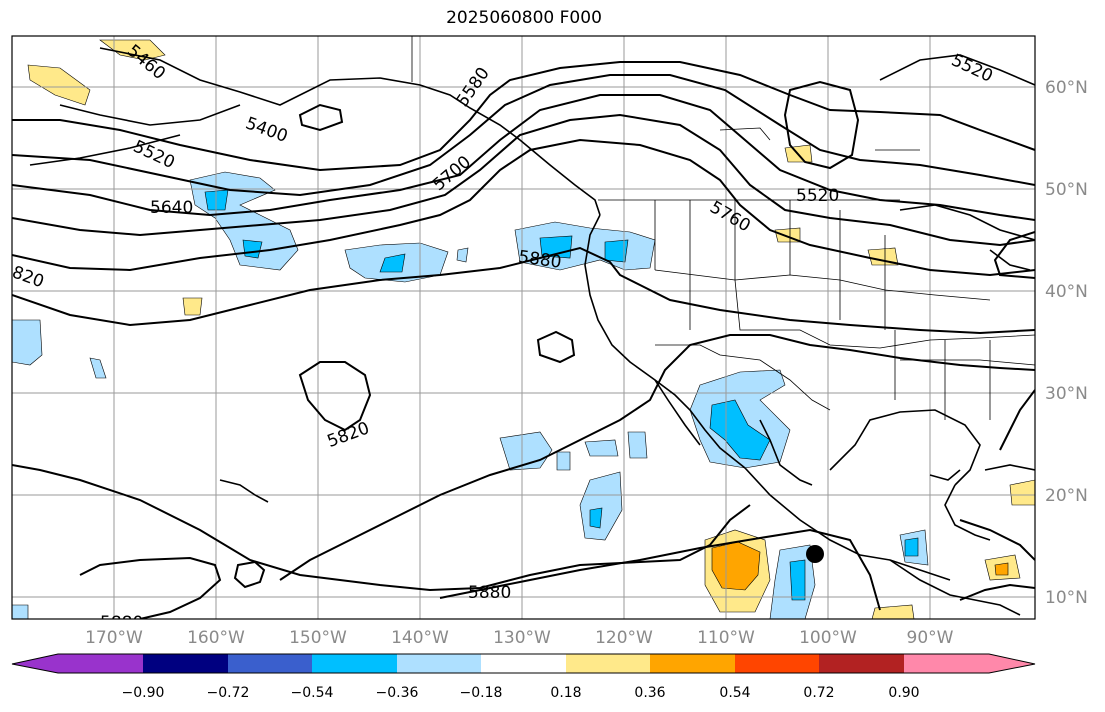  What do you see at coordinates (828, 638) in the screenshot?
I see `lon-label: 100°W` at bounding box center [828, 638].